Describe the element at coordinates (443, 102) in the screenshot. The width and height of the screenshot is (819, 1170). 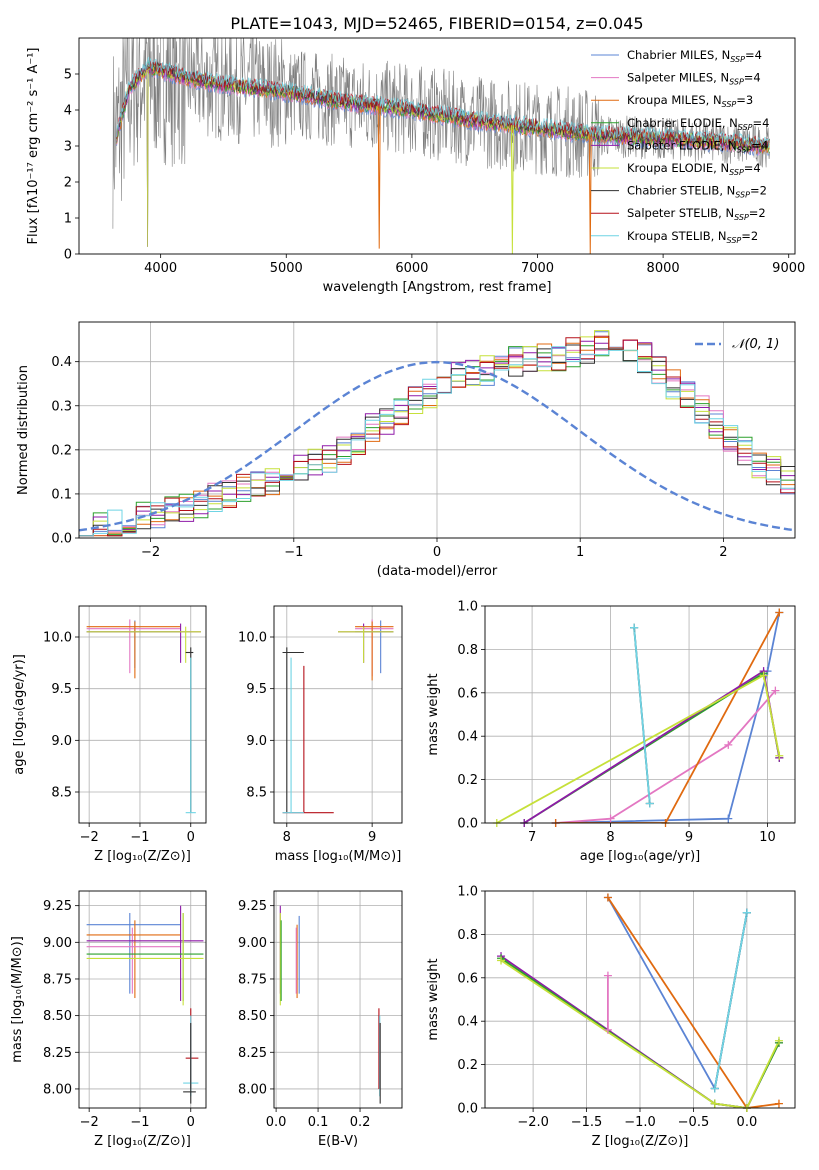
I see `model-spectrum-kroupa_stelib` at that location.